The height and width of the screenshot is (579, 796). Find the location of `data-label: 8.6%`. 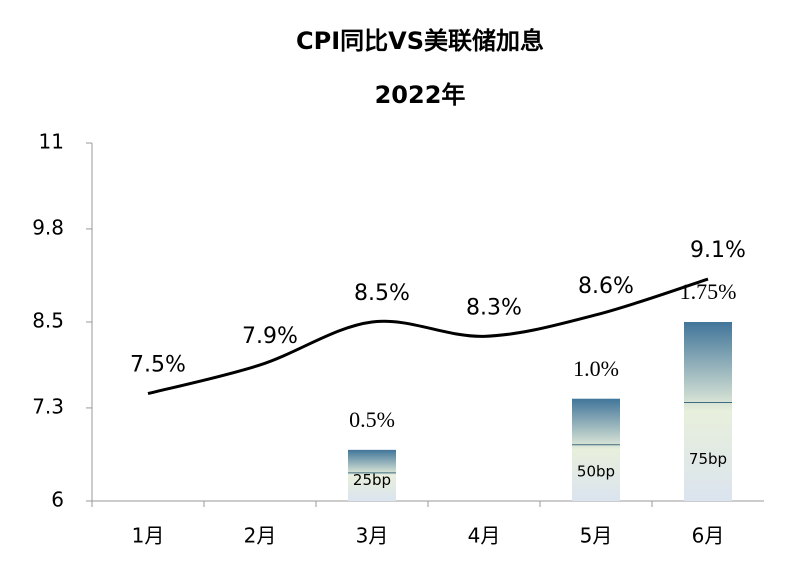

data-label: 8.6% is located at coordinates (606, 286).